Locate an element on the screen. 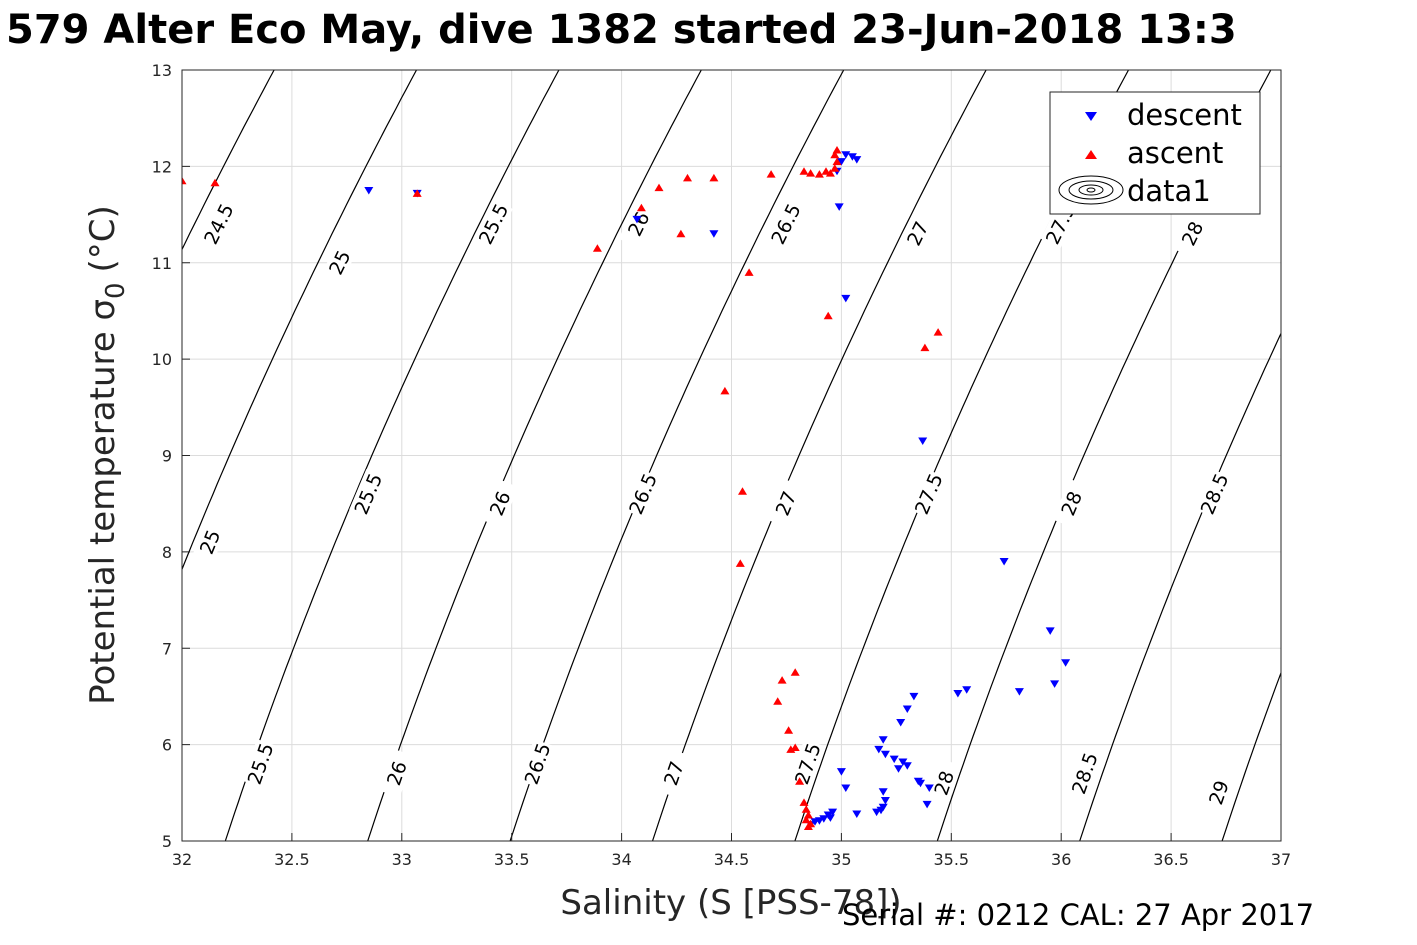  y-tick-label: 7 is located at coordinates (167, 648).